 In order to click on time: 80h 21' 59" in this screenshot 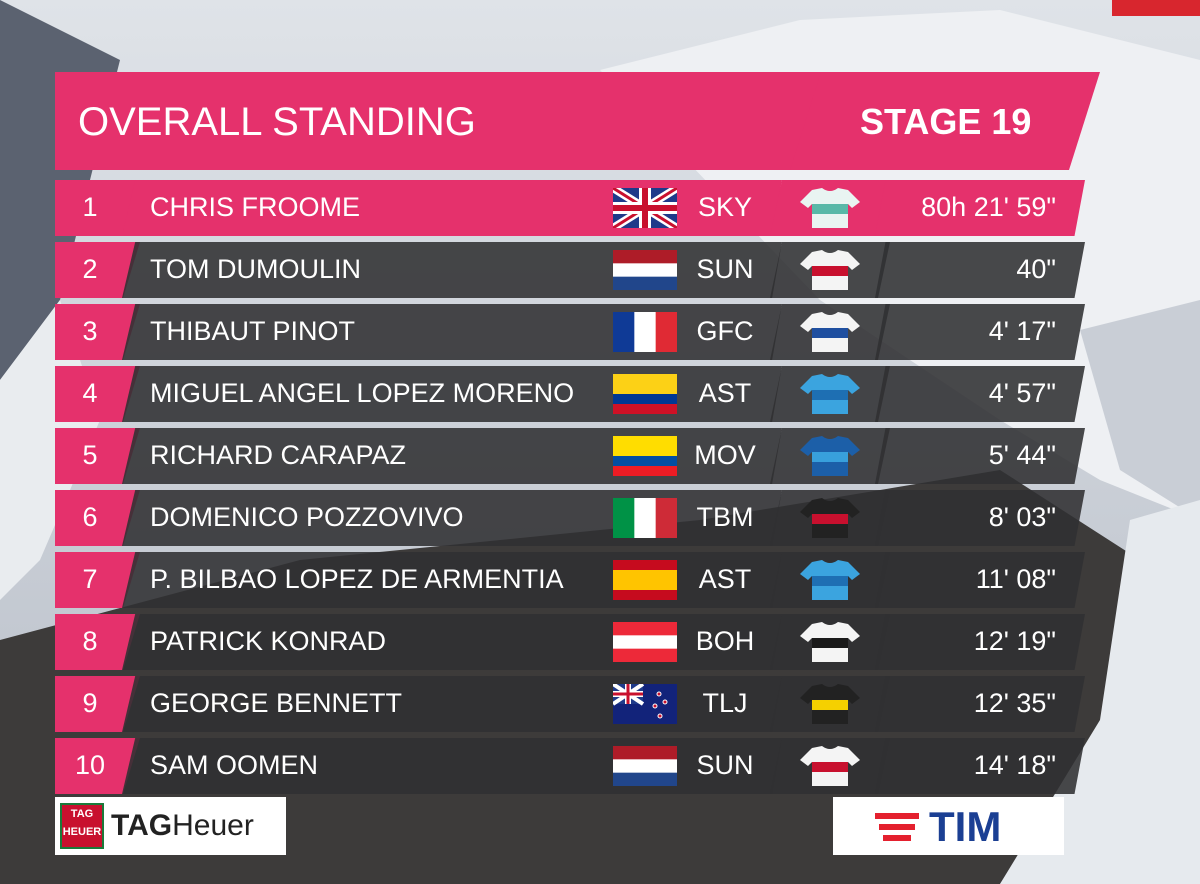, I will do `click(988, 207)`.